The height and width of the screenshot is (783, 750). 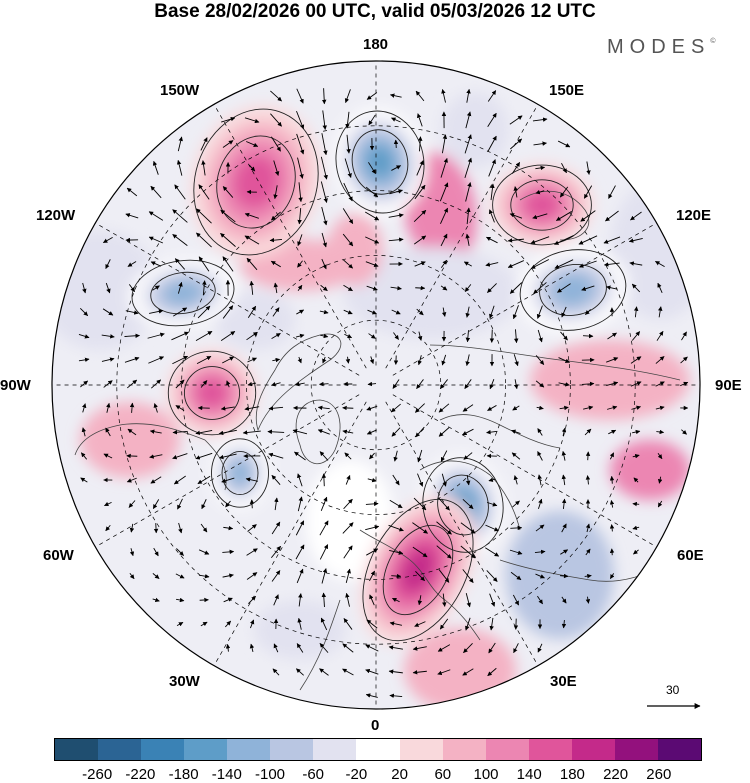 What do you see at coordinates (58, 555) in the screenshot?
I see `lon-label-60w: 60W` at bounding box center [58, 555].